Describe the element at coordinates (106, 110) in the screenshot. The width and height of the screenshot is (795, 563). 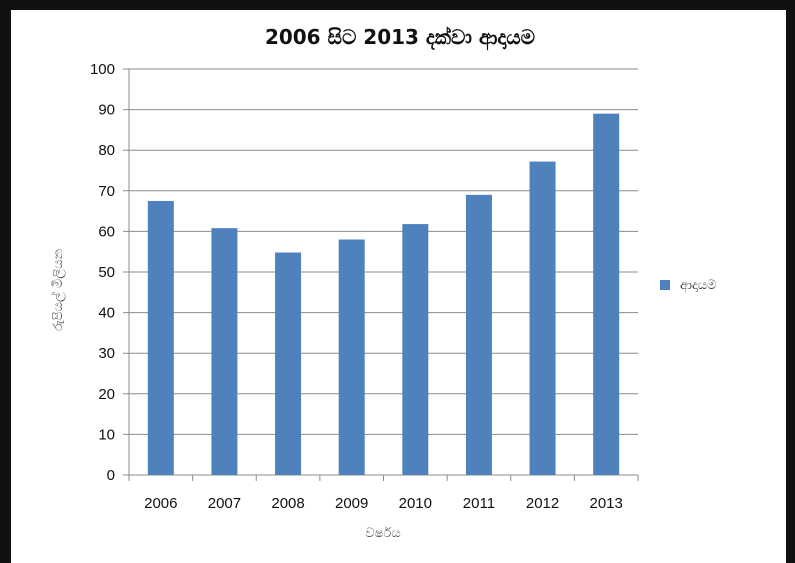
I see `y-tick-label: 90` at that location.